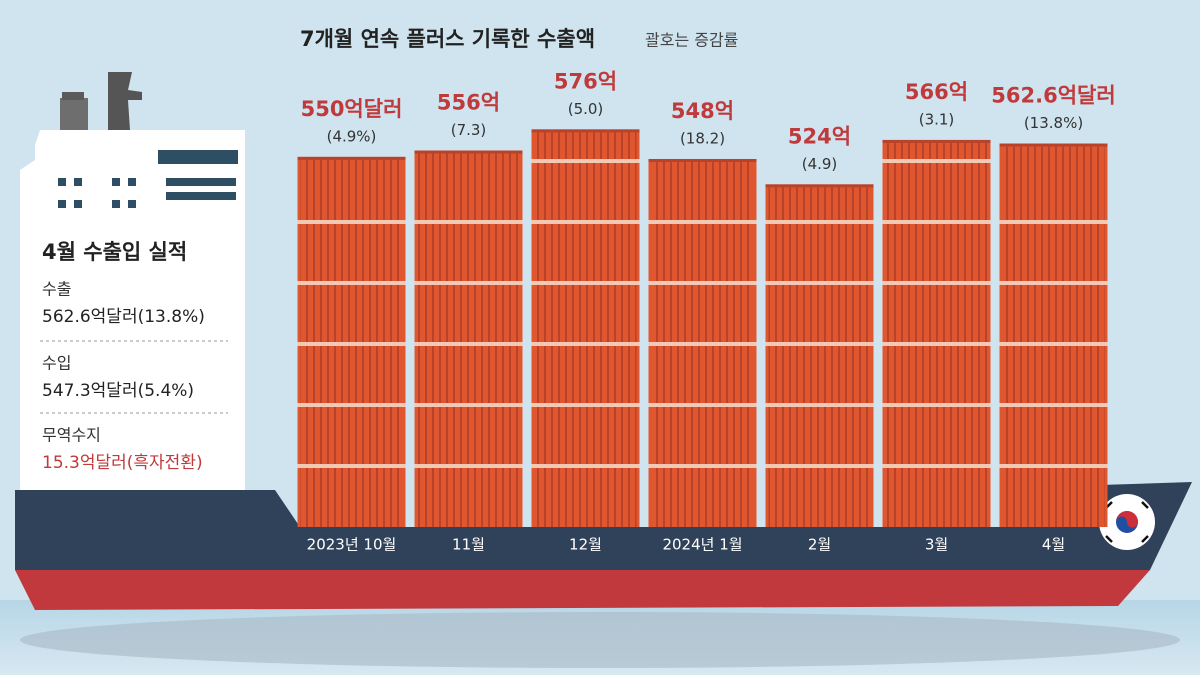  What do you see at coordinates (71, 435) in the screenshot?
I see `summary-label: 무역수지` at bounding box center [71, 435].